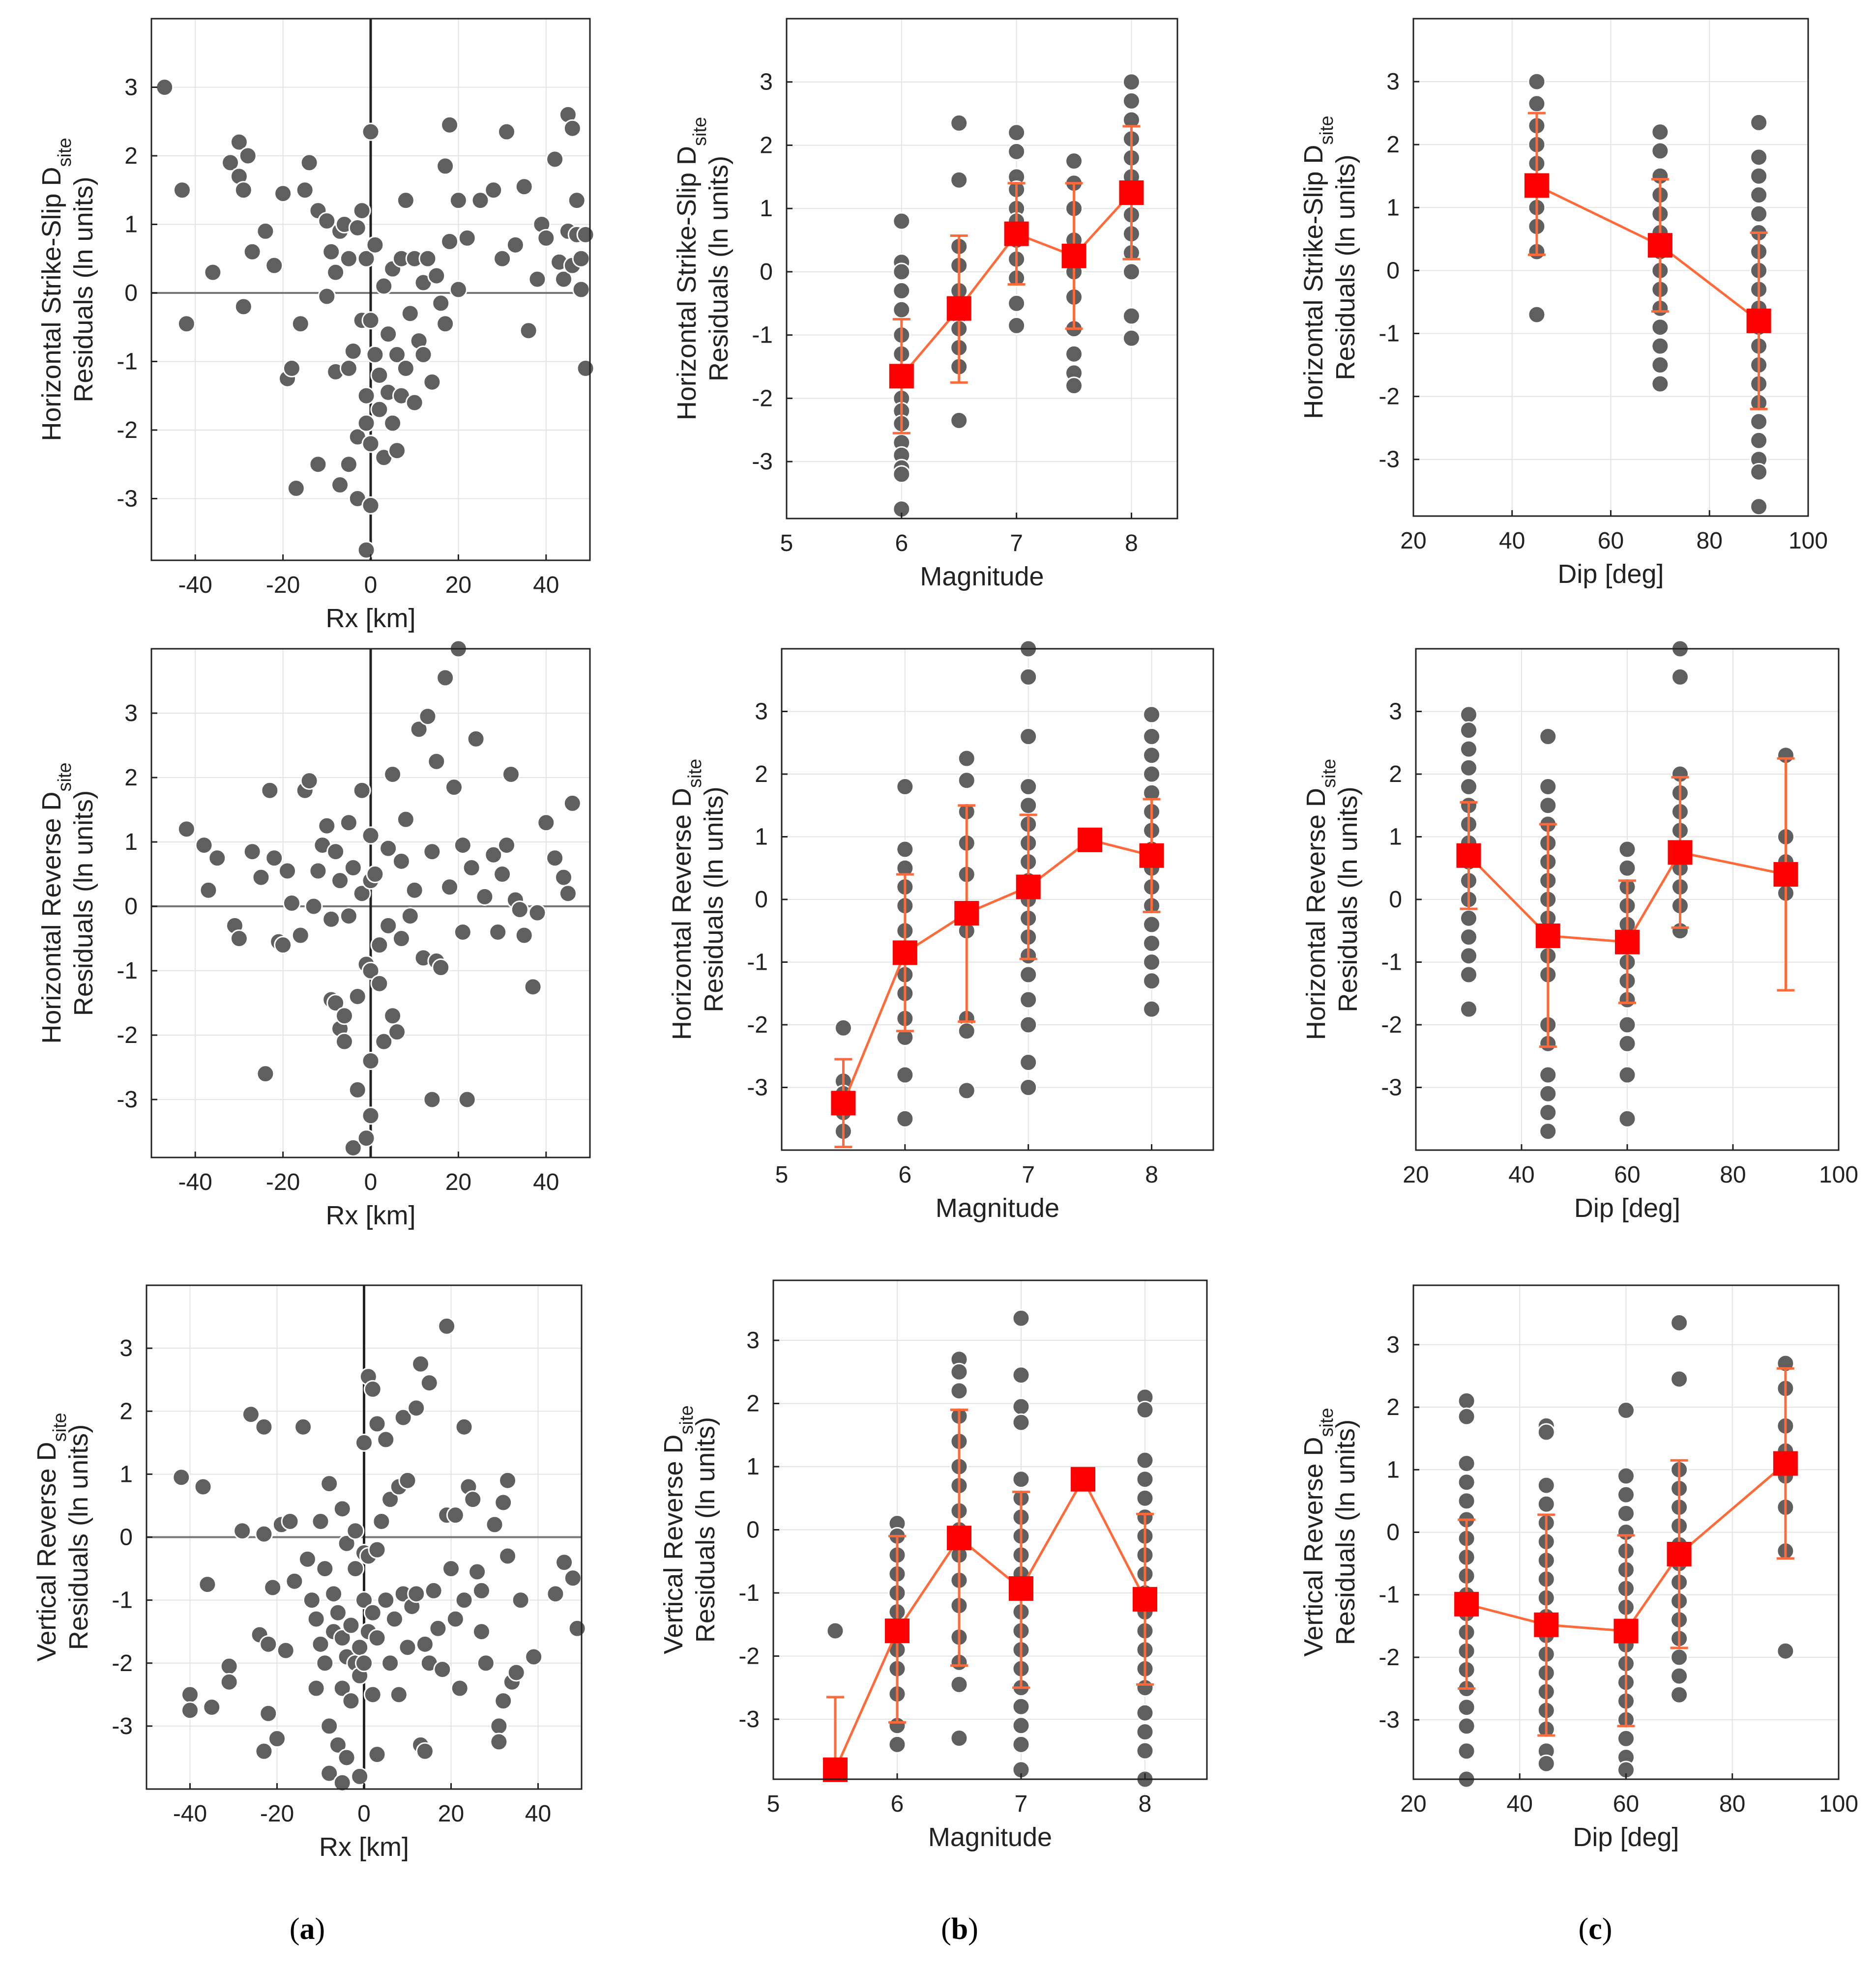 Image resolution: width=1876 pixels, height=1965 pixels. I want to click on x-tick-label: 40, so click(1521, 1175).